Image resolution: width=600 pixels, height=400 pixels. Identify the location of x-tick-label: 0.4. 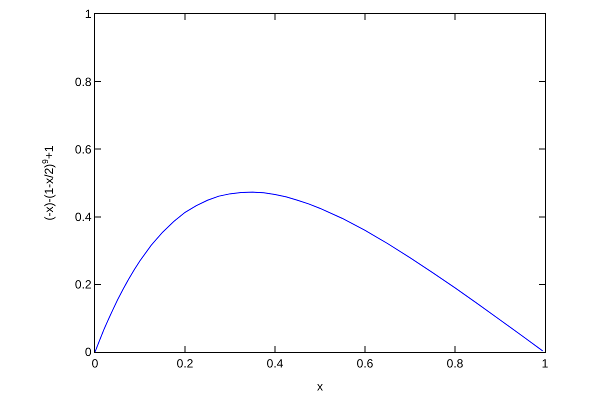
(275, 363).